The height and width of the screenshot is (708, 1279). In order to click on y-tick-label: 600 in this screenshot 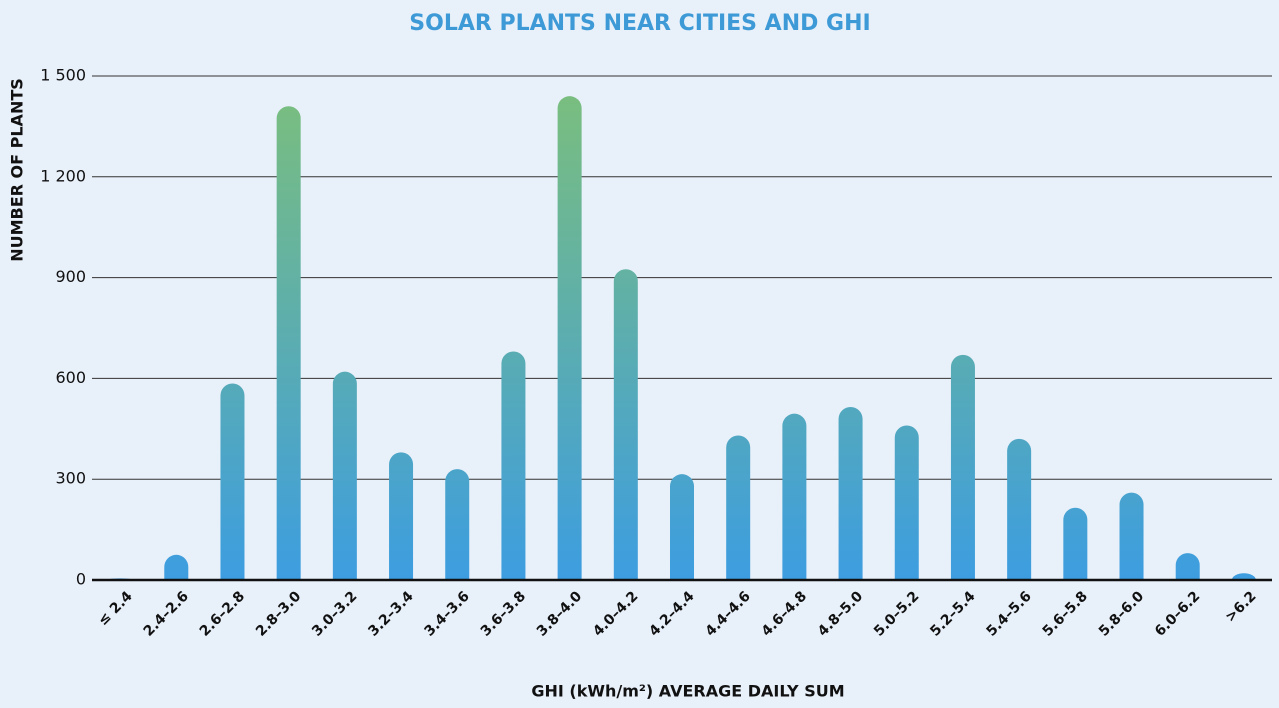, I will do `click(70, 377)`.